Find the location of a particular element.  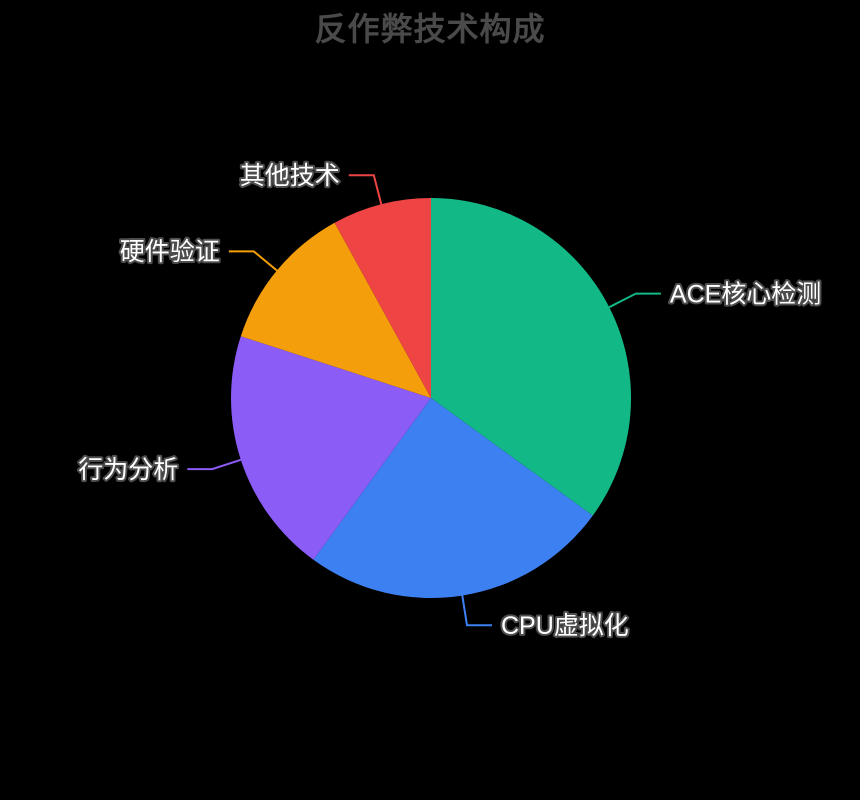

slice-label: ACE核心检测 is located at coordinates (745, 294).